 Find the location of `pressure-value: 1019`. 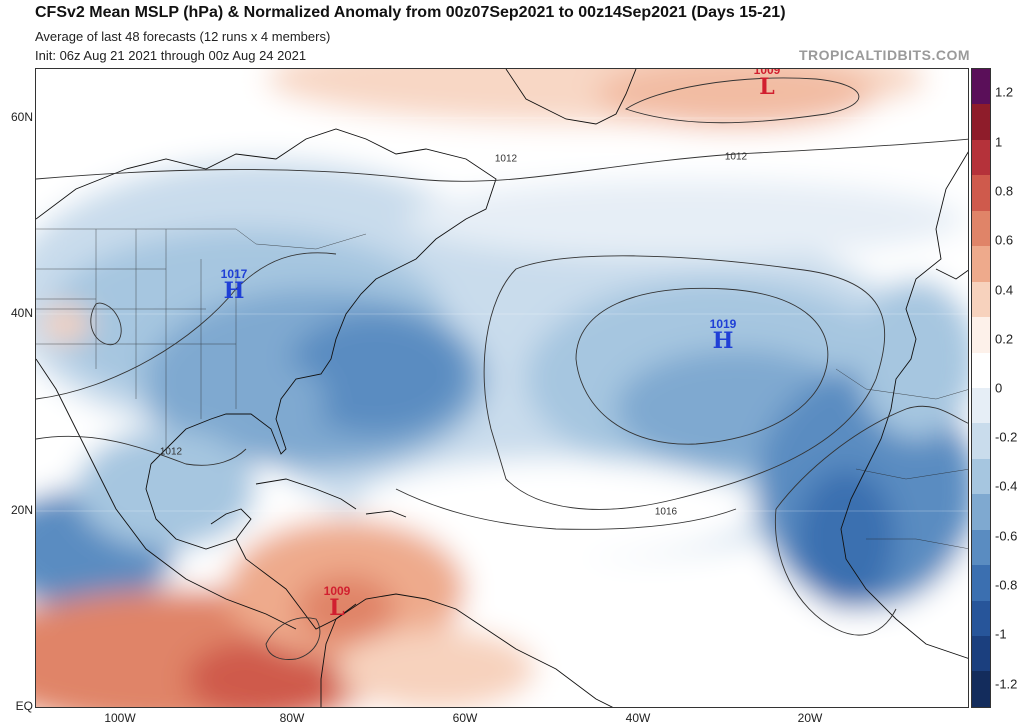

pressure-value: 1019 is located at coordinates (723, 324).